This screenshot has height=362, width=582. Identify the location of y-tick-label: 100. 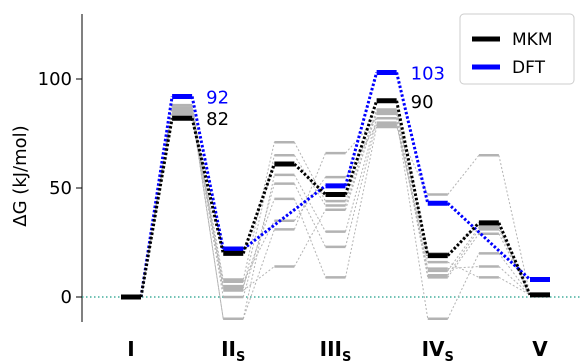
(55, 79).